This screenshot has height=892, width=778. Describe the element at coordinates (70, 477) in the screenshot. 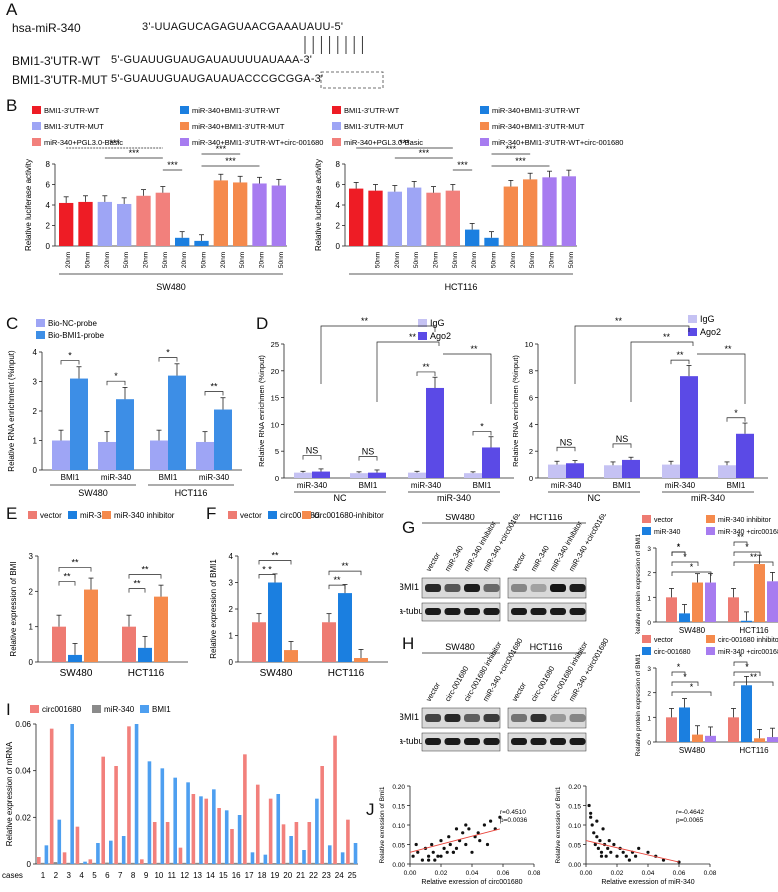

I see `panel-c-x-tick-label: BMI1` at that location.